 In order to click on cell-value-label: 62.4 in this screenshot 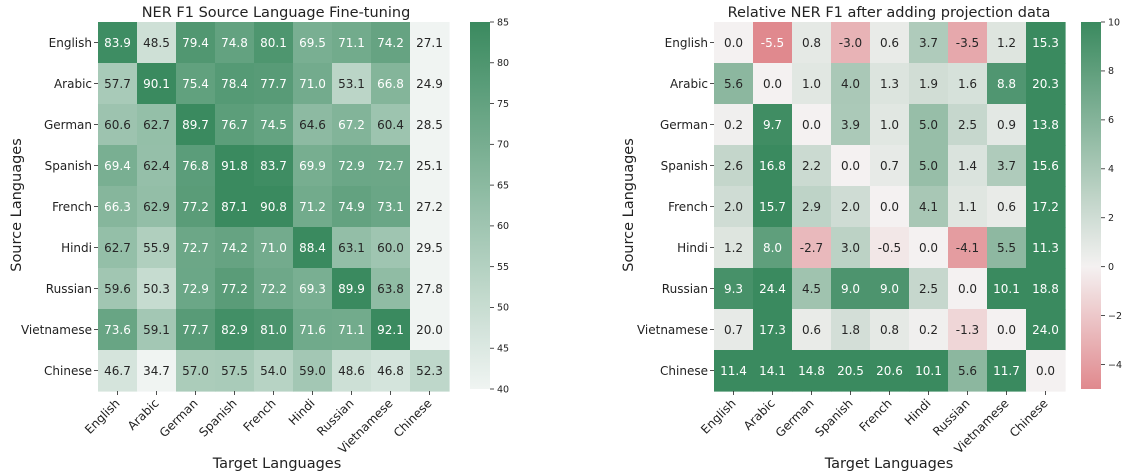, I will do `click(156, 166)`.